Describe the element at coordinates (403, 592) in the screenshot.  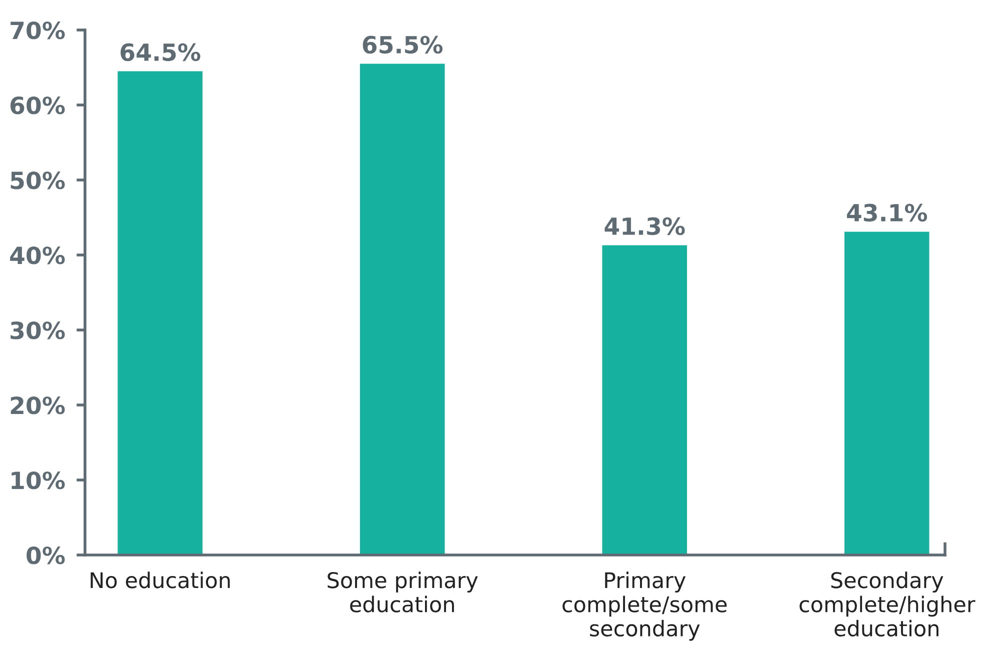
I see `x-tick-label: Some primary education` at that location.